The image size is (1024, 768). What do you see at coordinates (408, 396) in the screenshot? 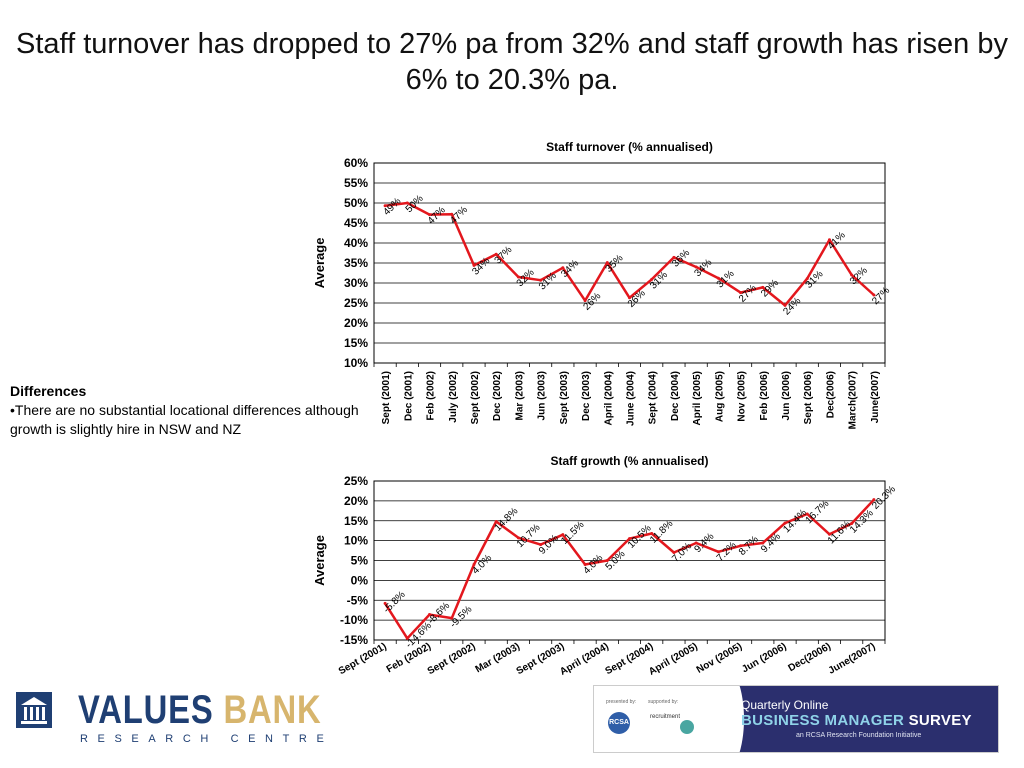
I see `x-tick-label: Dec (2001)` at bounding box center [408, 396].